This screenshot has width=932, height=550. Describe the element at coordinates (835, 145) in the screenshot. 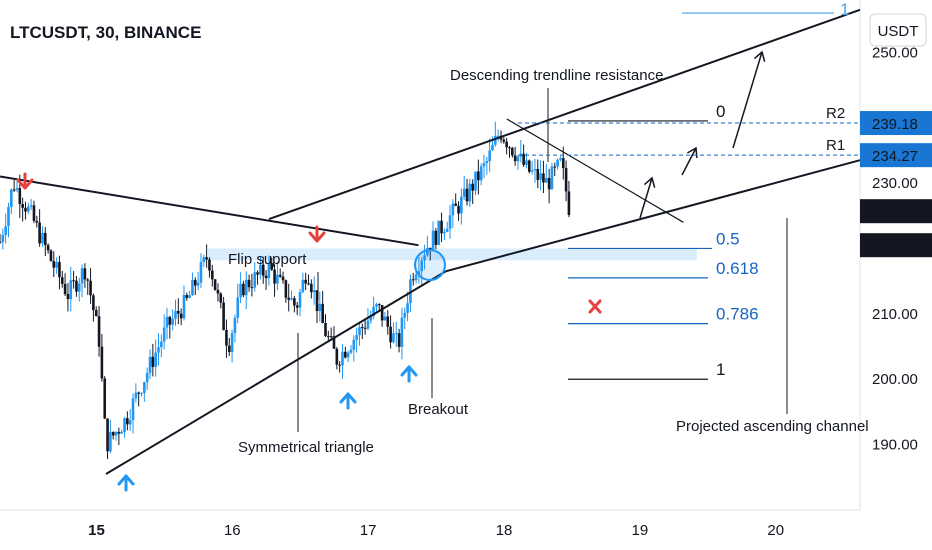

I see `resistance-label: R1` at that location.